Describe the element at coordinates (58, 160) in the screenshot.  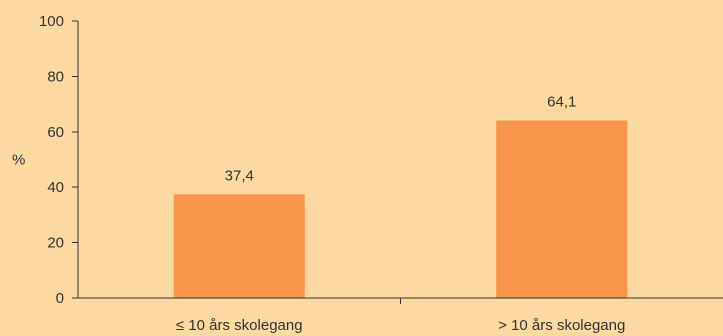
I see `y-axis-ticks: 0 20 40 60 80 100` at that location.